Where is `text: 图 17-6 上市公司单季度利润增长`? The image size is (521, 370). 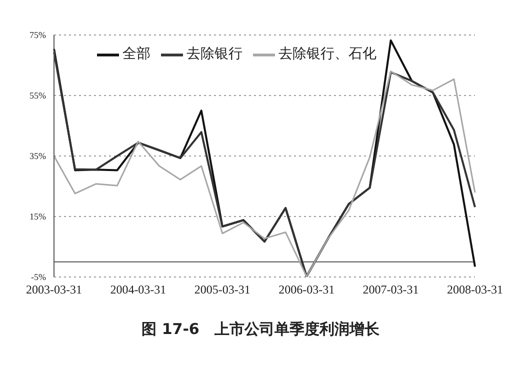
text: 图 17-6 上市公司单季度利润增长 is located at coordinates (260, 329).